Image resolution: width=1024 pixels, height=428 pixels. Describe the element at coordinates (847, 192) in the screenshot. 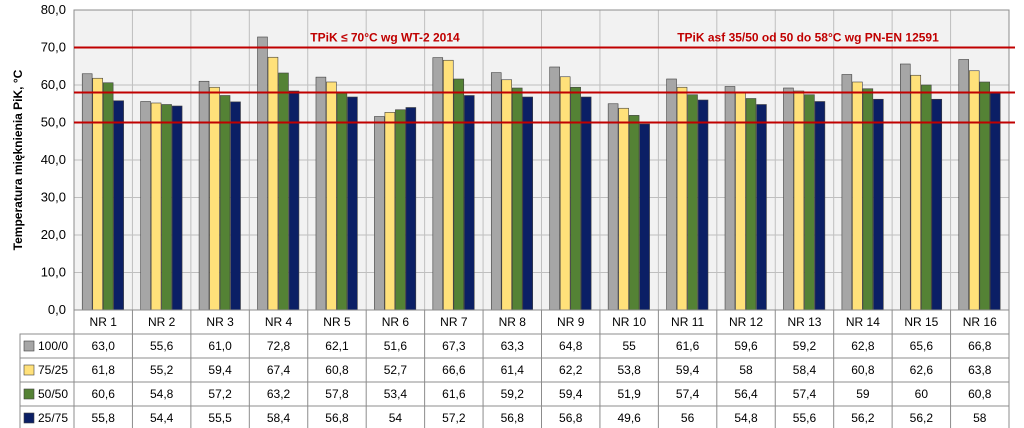

I see `bar-100-0-nr14` at that location.